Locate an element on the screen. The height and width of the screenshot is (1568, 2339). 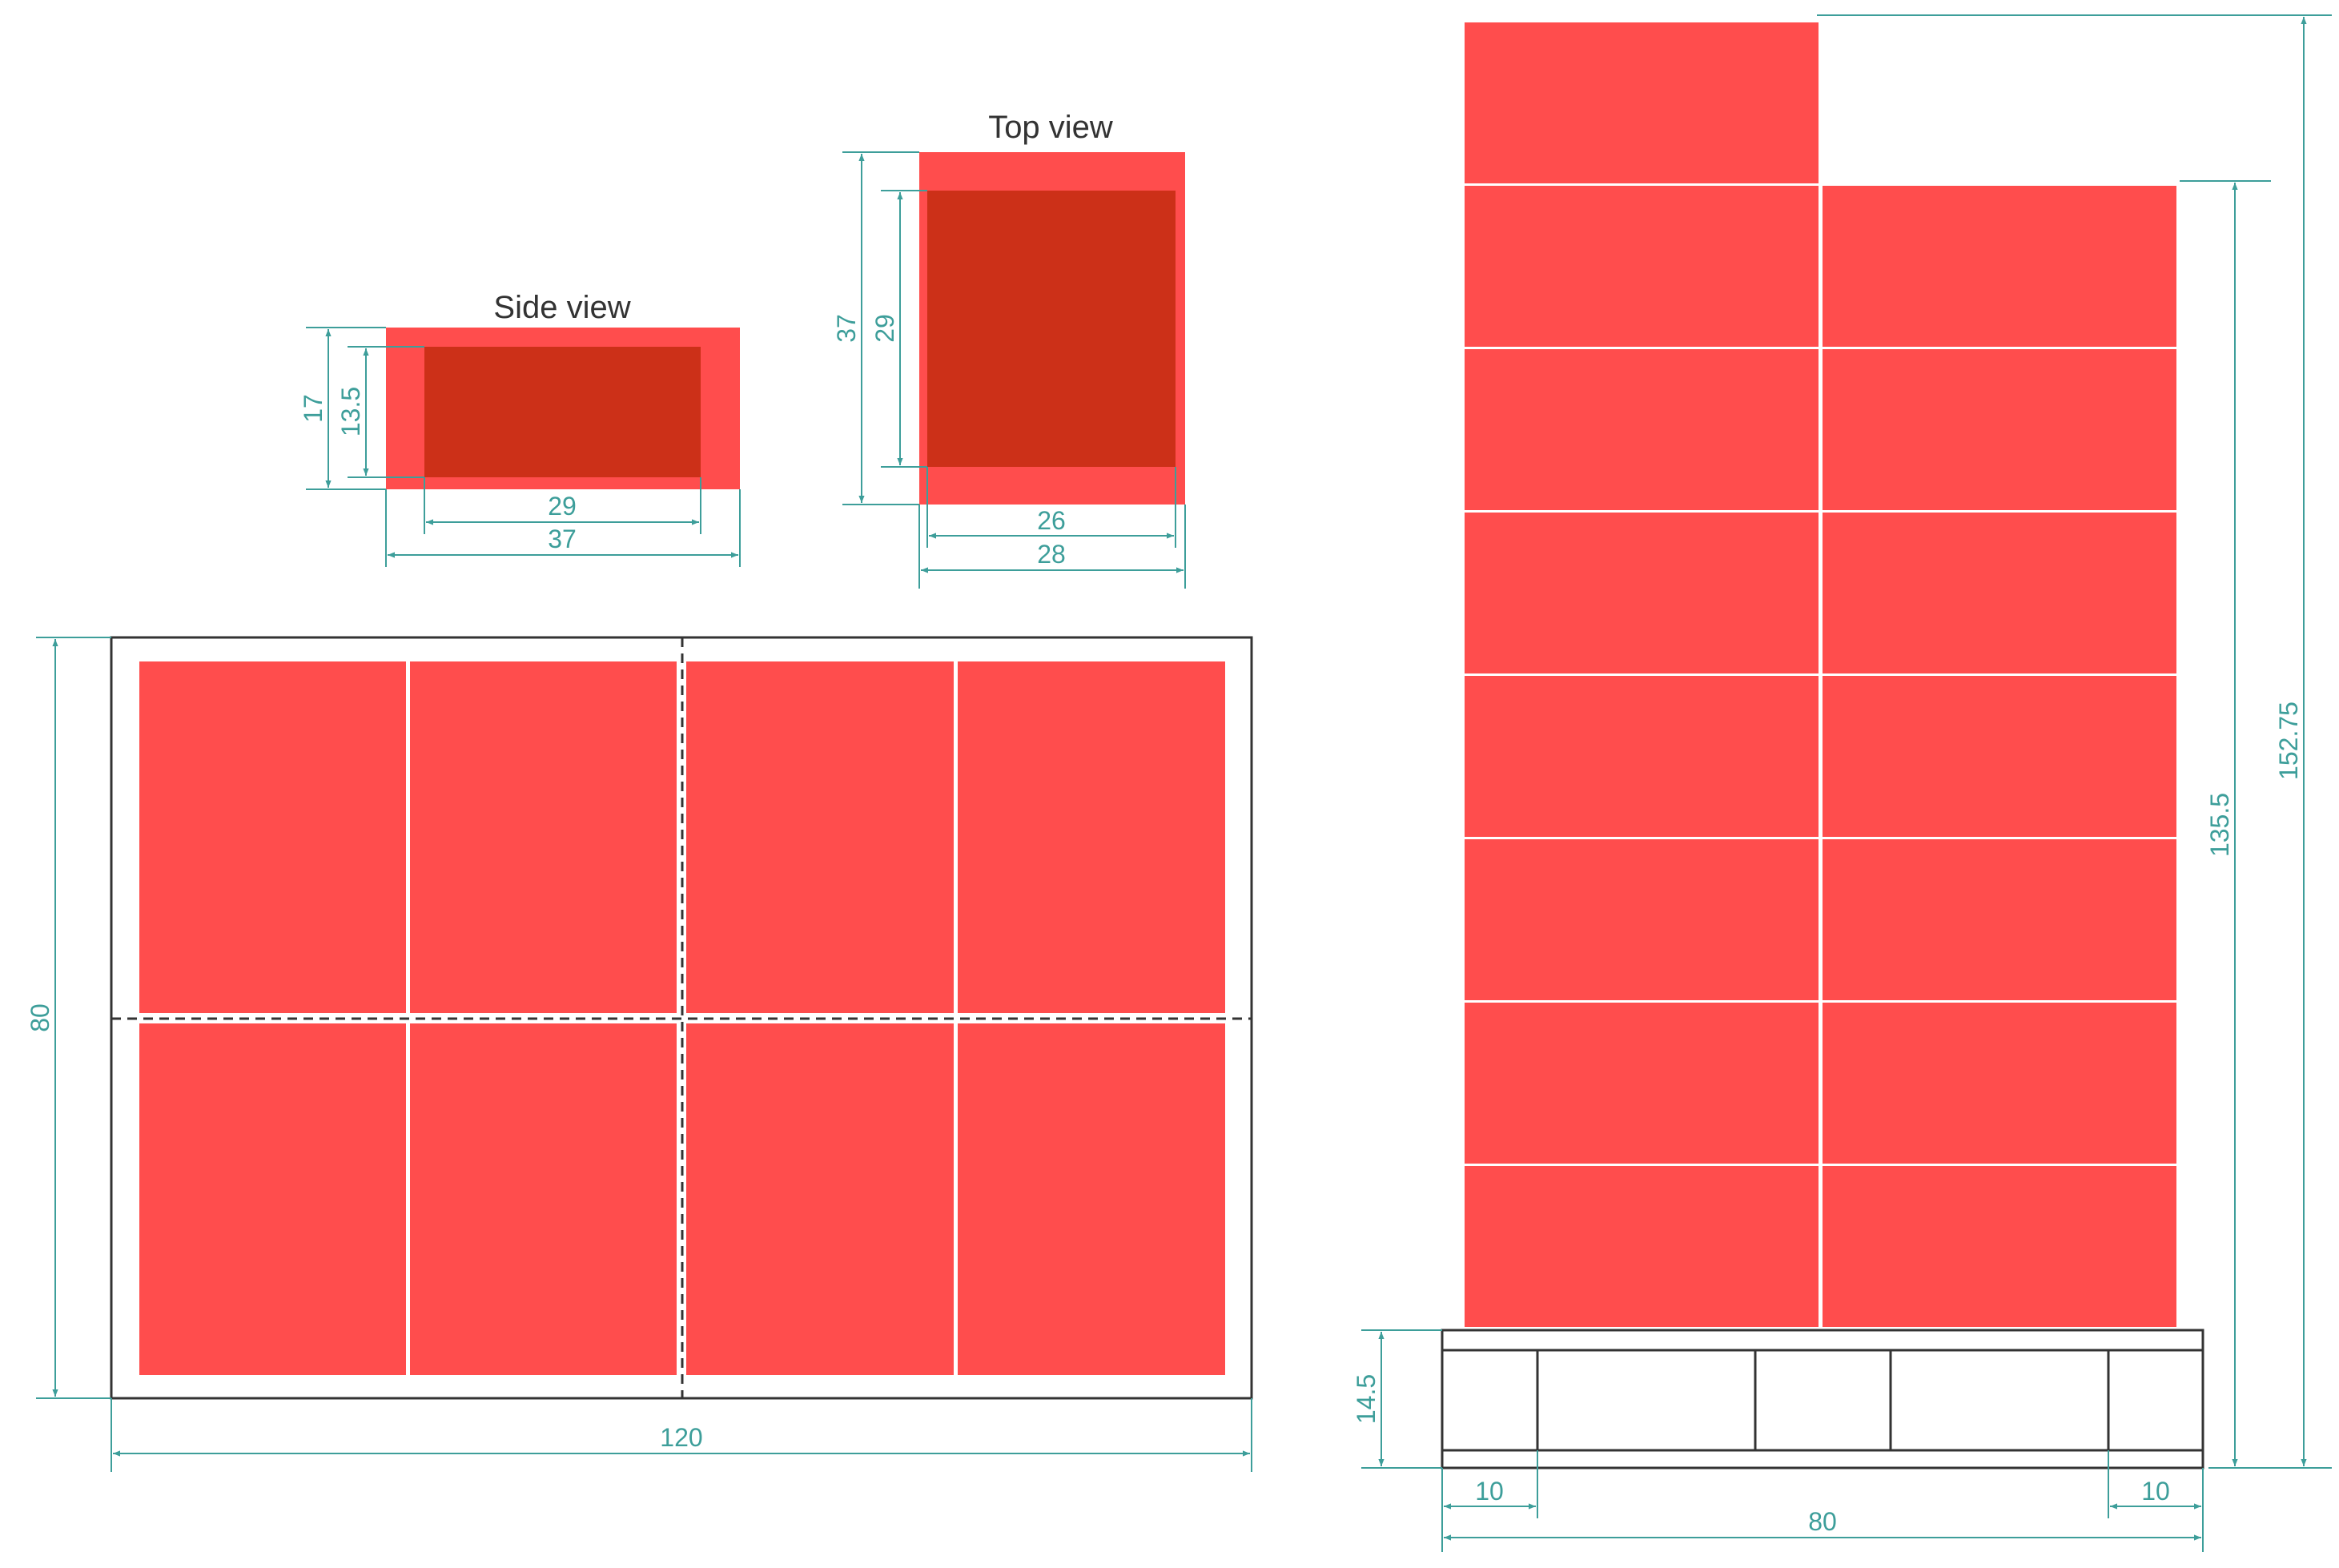
load-height-label: 135.5 is located at coordinates (2220, 825).